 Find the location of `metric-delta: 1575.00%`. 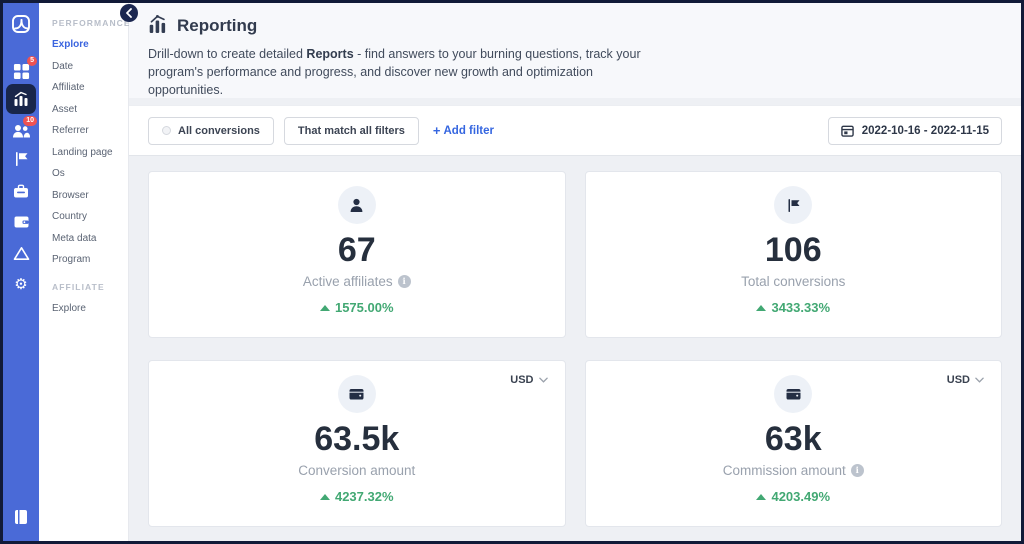

metric-delta: 1575.00% is located at coordinates (356, 307).